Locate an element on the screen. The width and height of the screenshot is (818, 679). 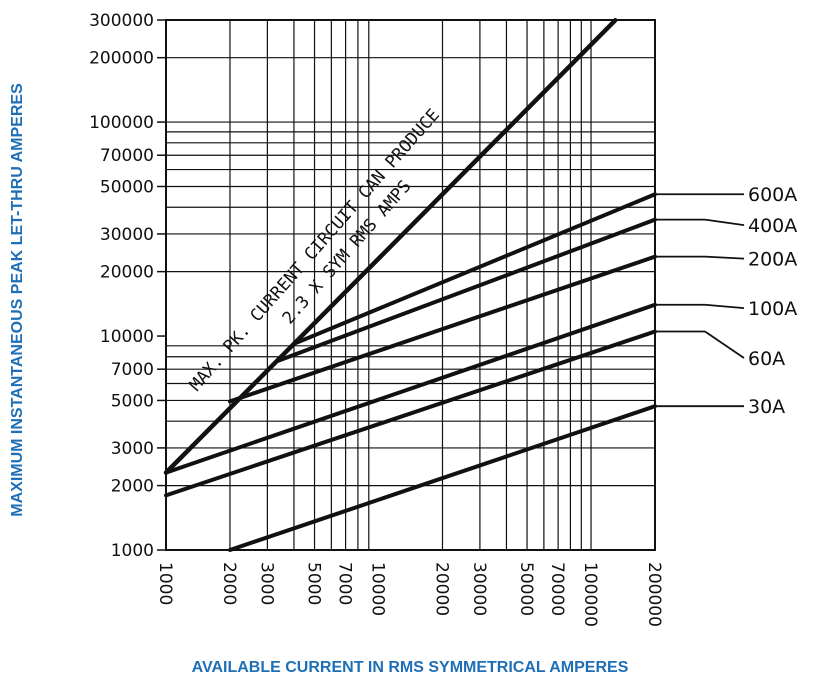
x-tick-label: 20000 is located at coordinates (441, 589).